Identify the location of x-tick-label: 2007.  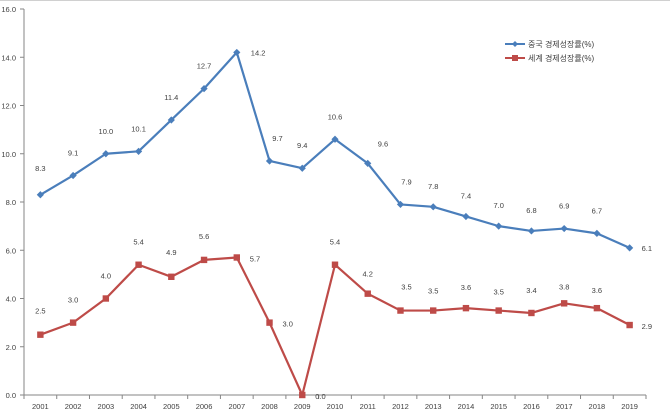
(236, 406).